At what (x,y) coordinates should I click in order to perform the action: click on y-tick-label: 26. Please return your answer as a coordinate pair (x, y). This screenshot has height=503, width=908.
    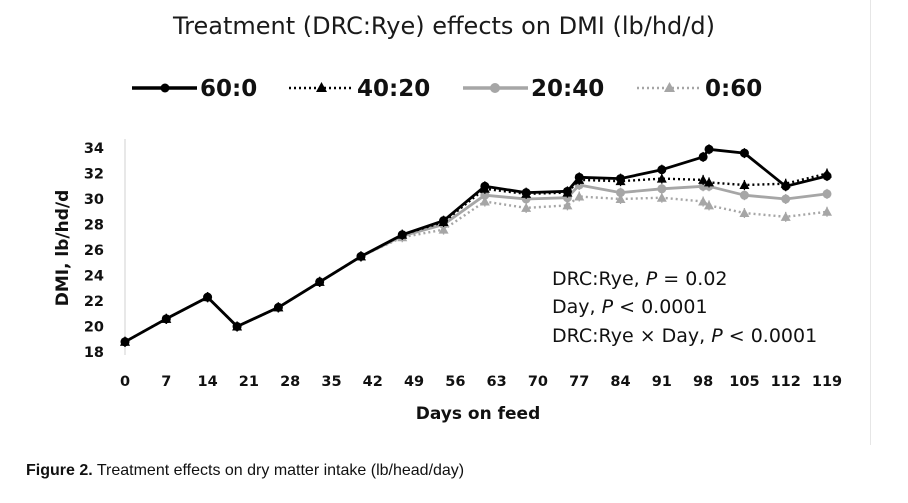
    Looking at the image, I should click on (94, 251).